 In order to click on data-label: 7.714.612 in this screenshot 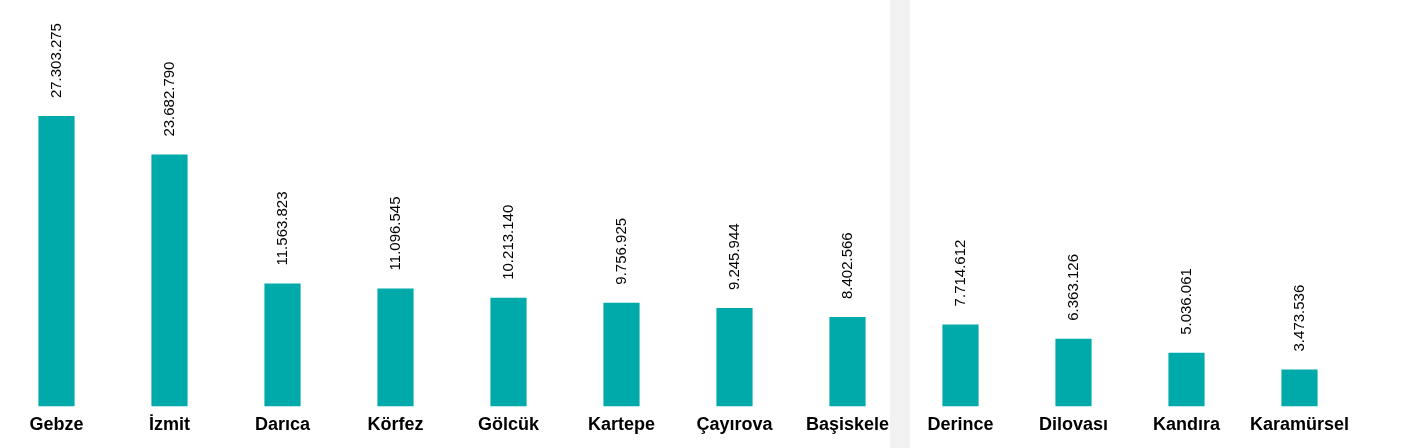, I will do `click(959, 273)`.